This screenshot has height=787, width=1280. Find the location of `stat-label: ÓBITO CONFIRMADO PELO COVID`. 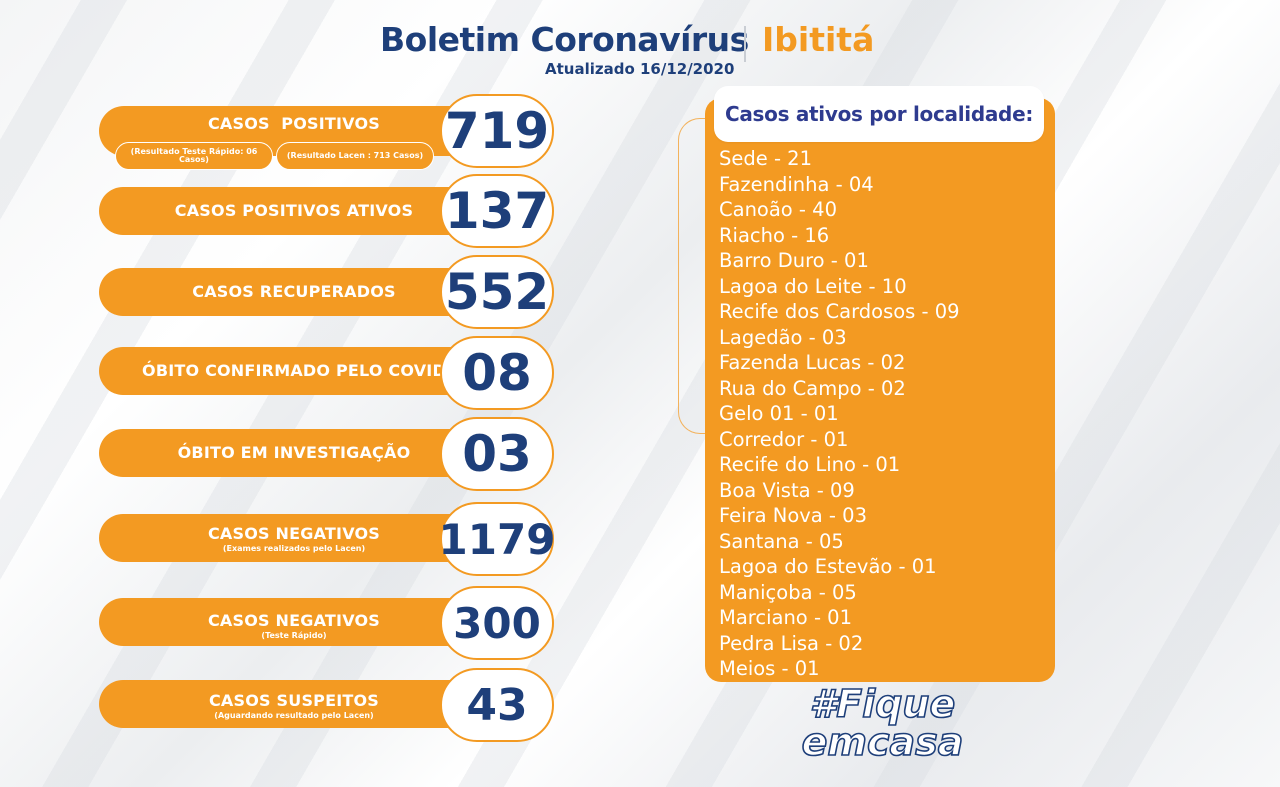

stat-label: ÓBITO CONFIRMADO PELO COVID is located at coordinates (294, 370).